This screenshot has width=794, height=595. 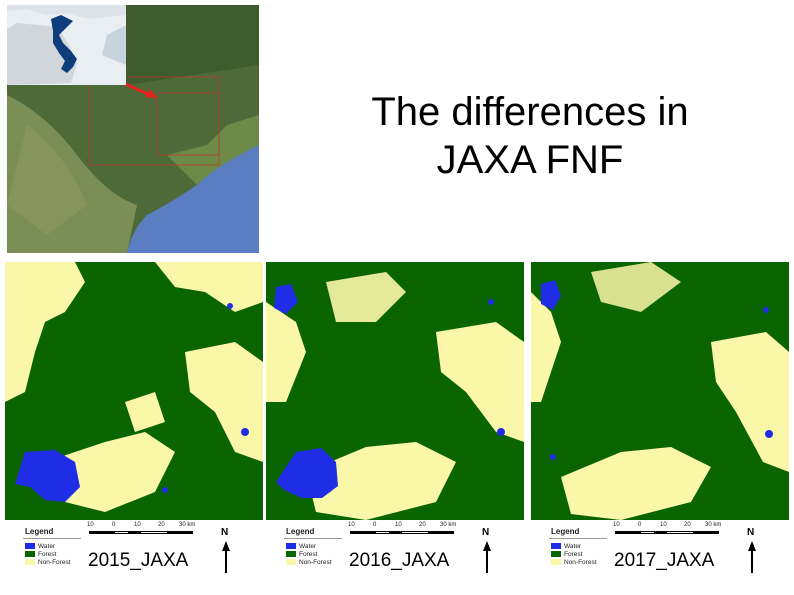 I want to click on forest-map-2017, so click(x=660, y=391).